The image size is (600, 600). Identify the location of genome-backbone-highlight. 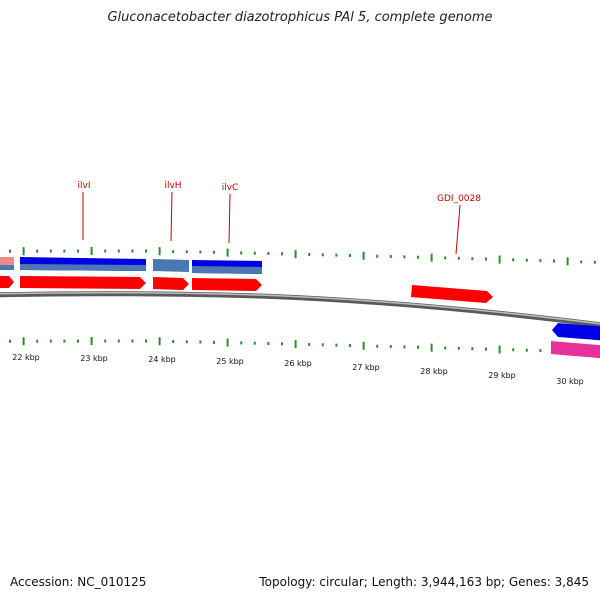
(300, 308).